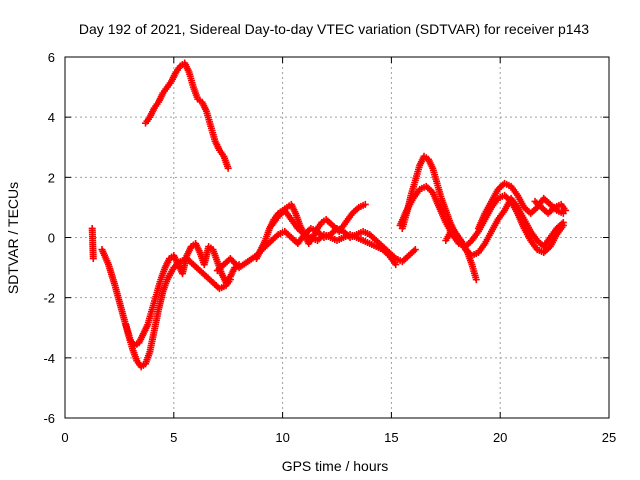 This screenshot has height=480, width=640. I want to click on x-tick-label: 10, so click(282, 437).